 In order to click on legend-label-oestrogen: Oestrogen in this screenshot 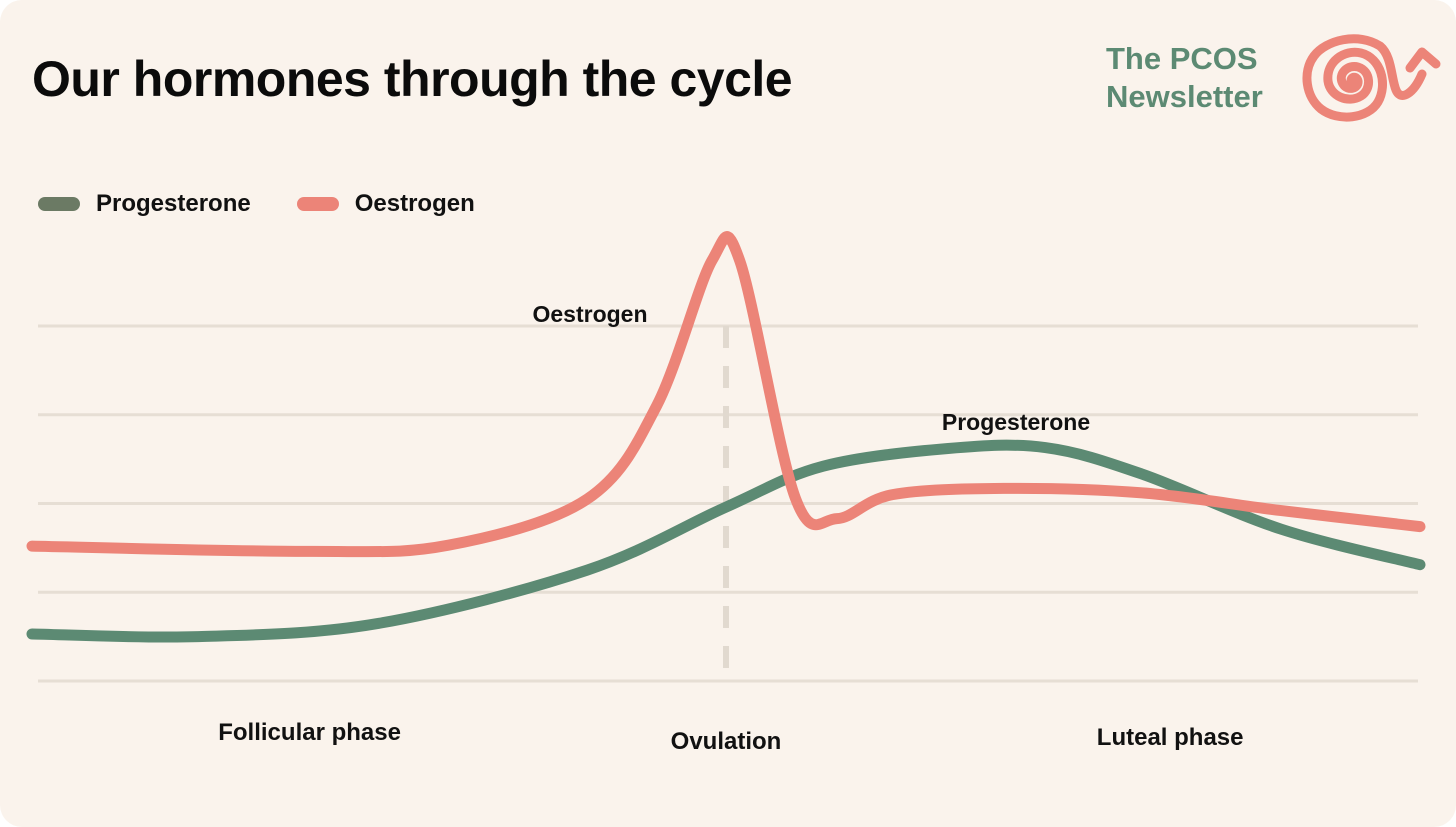, I will do `click(414, 203)`.